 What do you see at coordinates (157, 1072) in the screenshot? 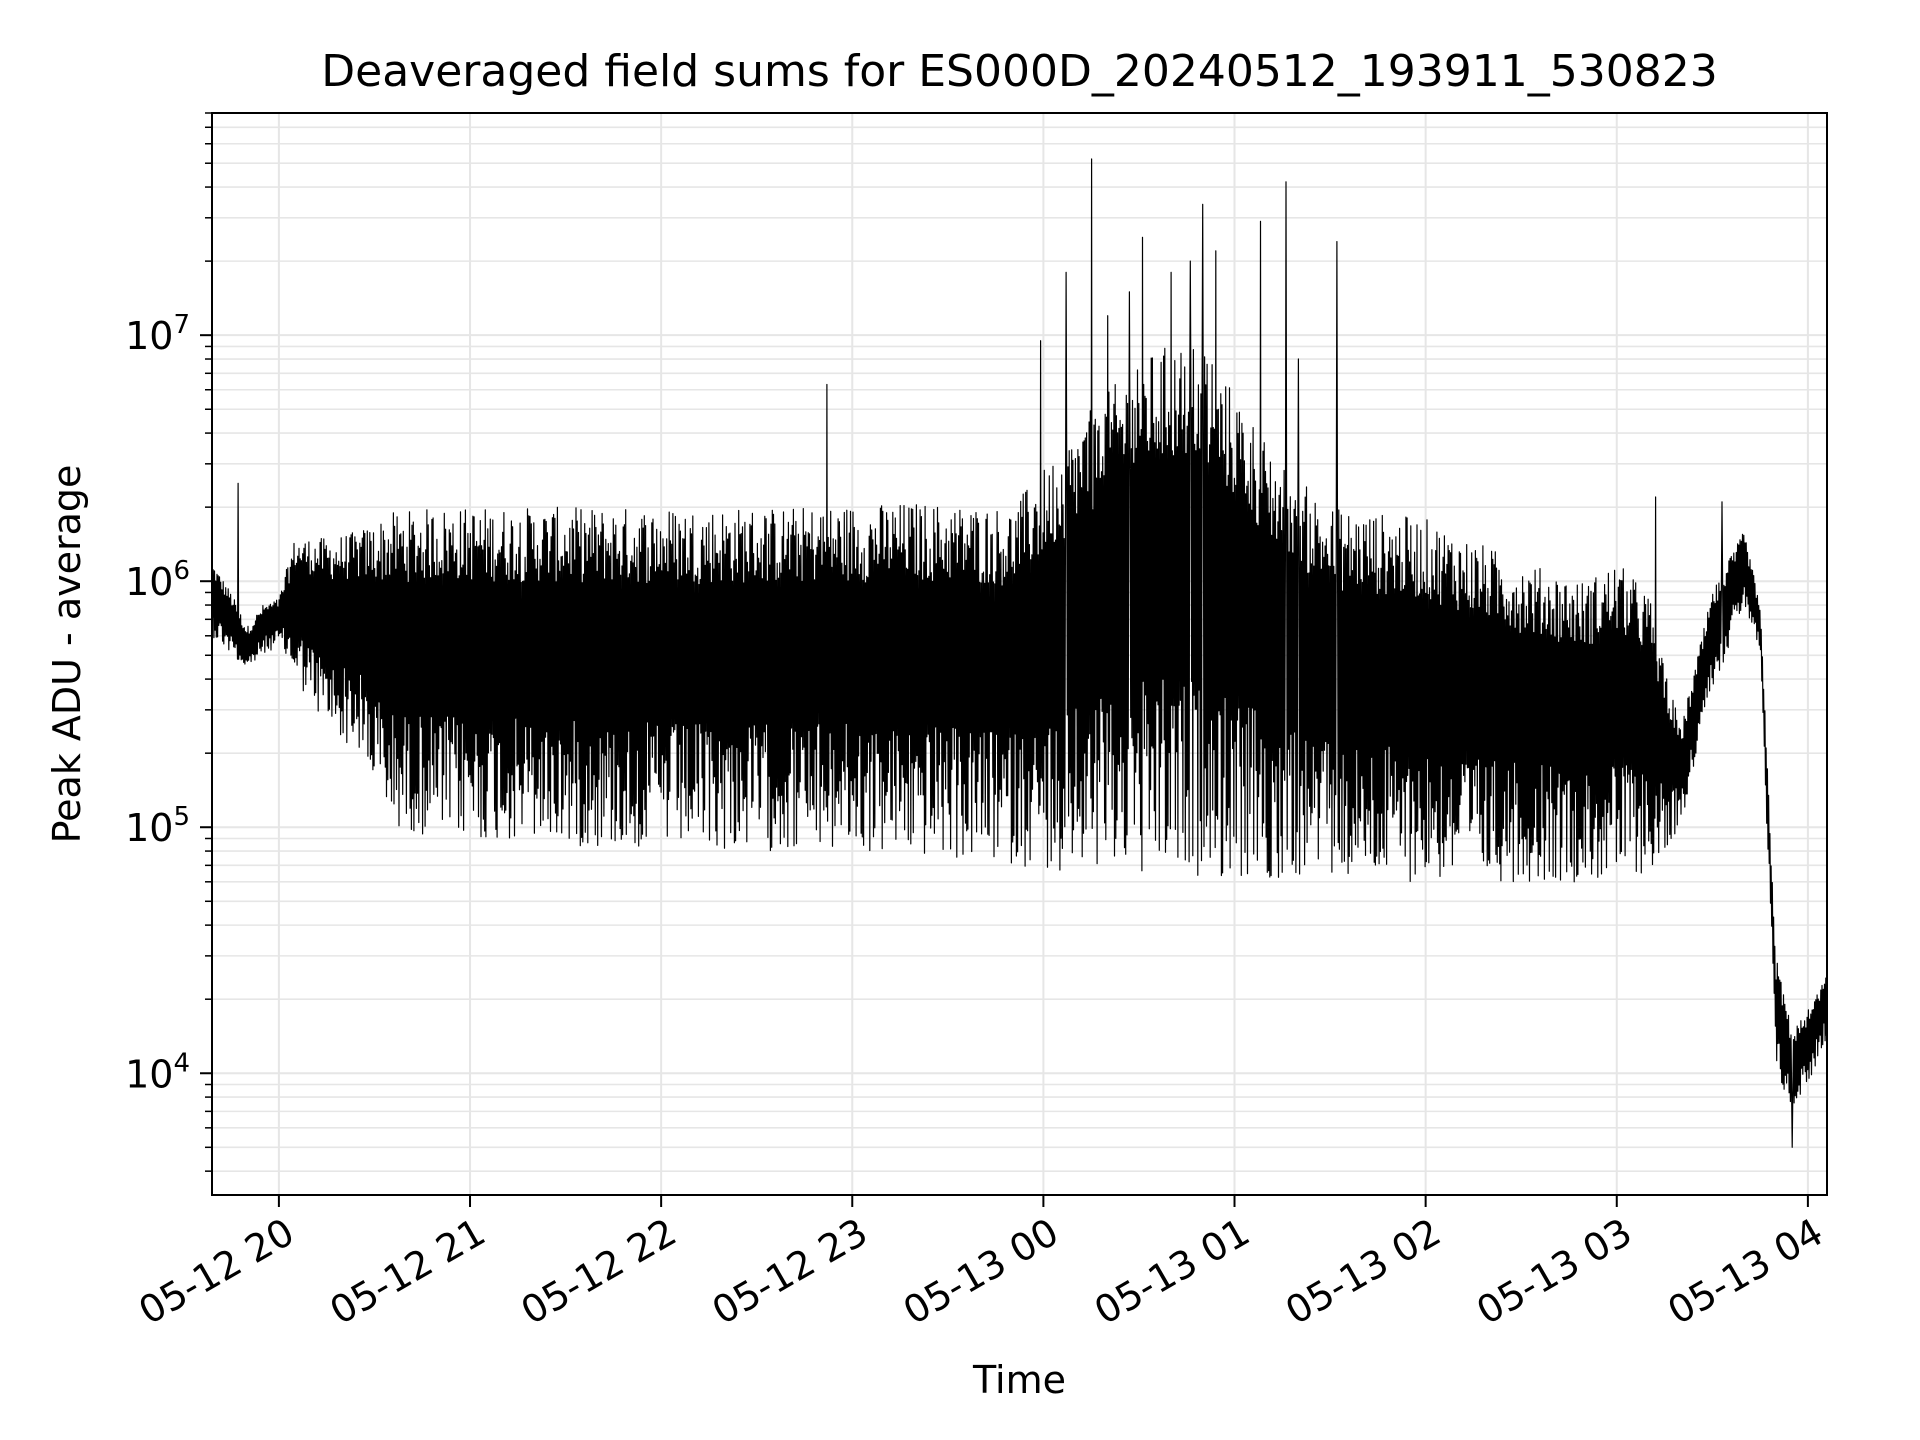
I see `y-tick-label: 104` at bounding box center [157, 1072].